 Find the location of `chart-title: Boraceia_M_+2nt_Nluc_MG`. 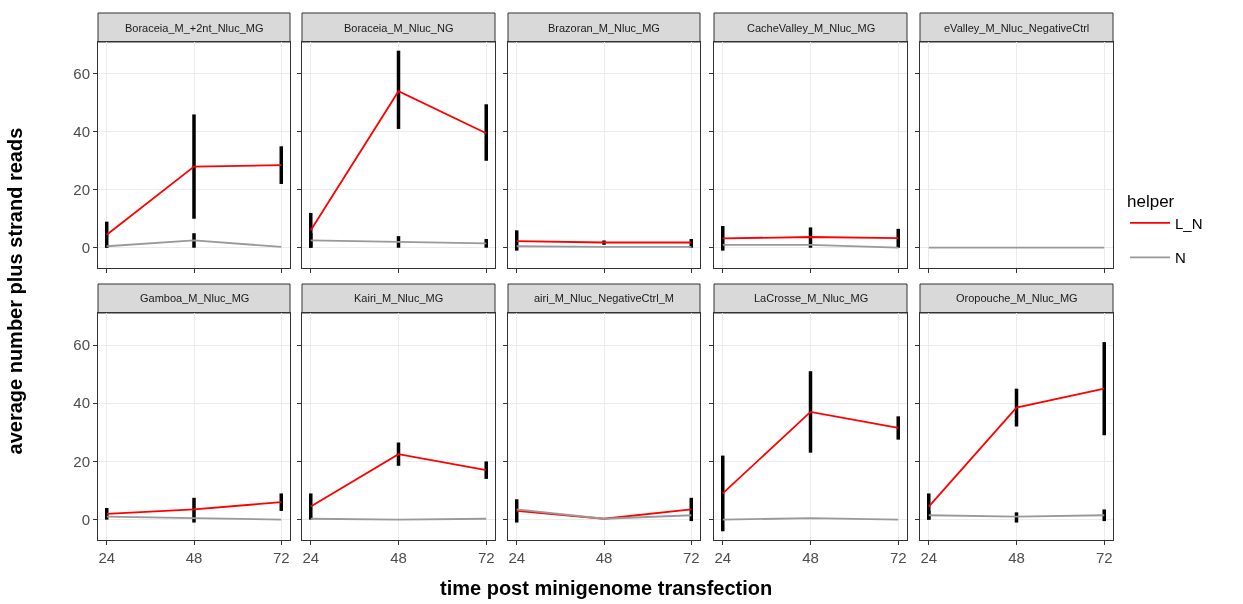

chart-title: Boraceia_M_+2nt_Nluc_MG is located at coordinates (194, 28).